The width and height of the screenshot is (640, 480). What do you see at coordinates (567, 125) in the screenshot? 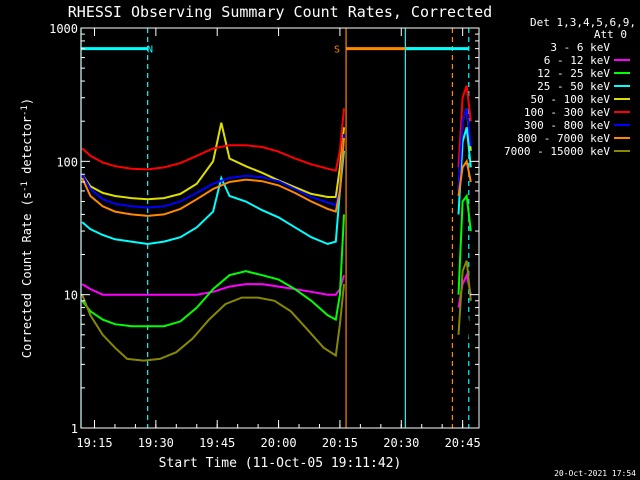
I see `legend-label: 300 - 800 keV` at bounding box center [567, 125].